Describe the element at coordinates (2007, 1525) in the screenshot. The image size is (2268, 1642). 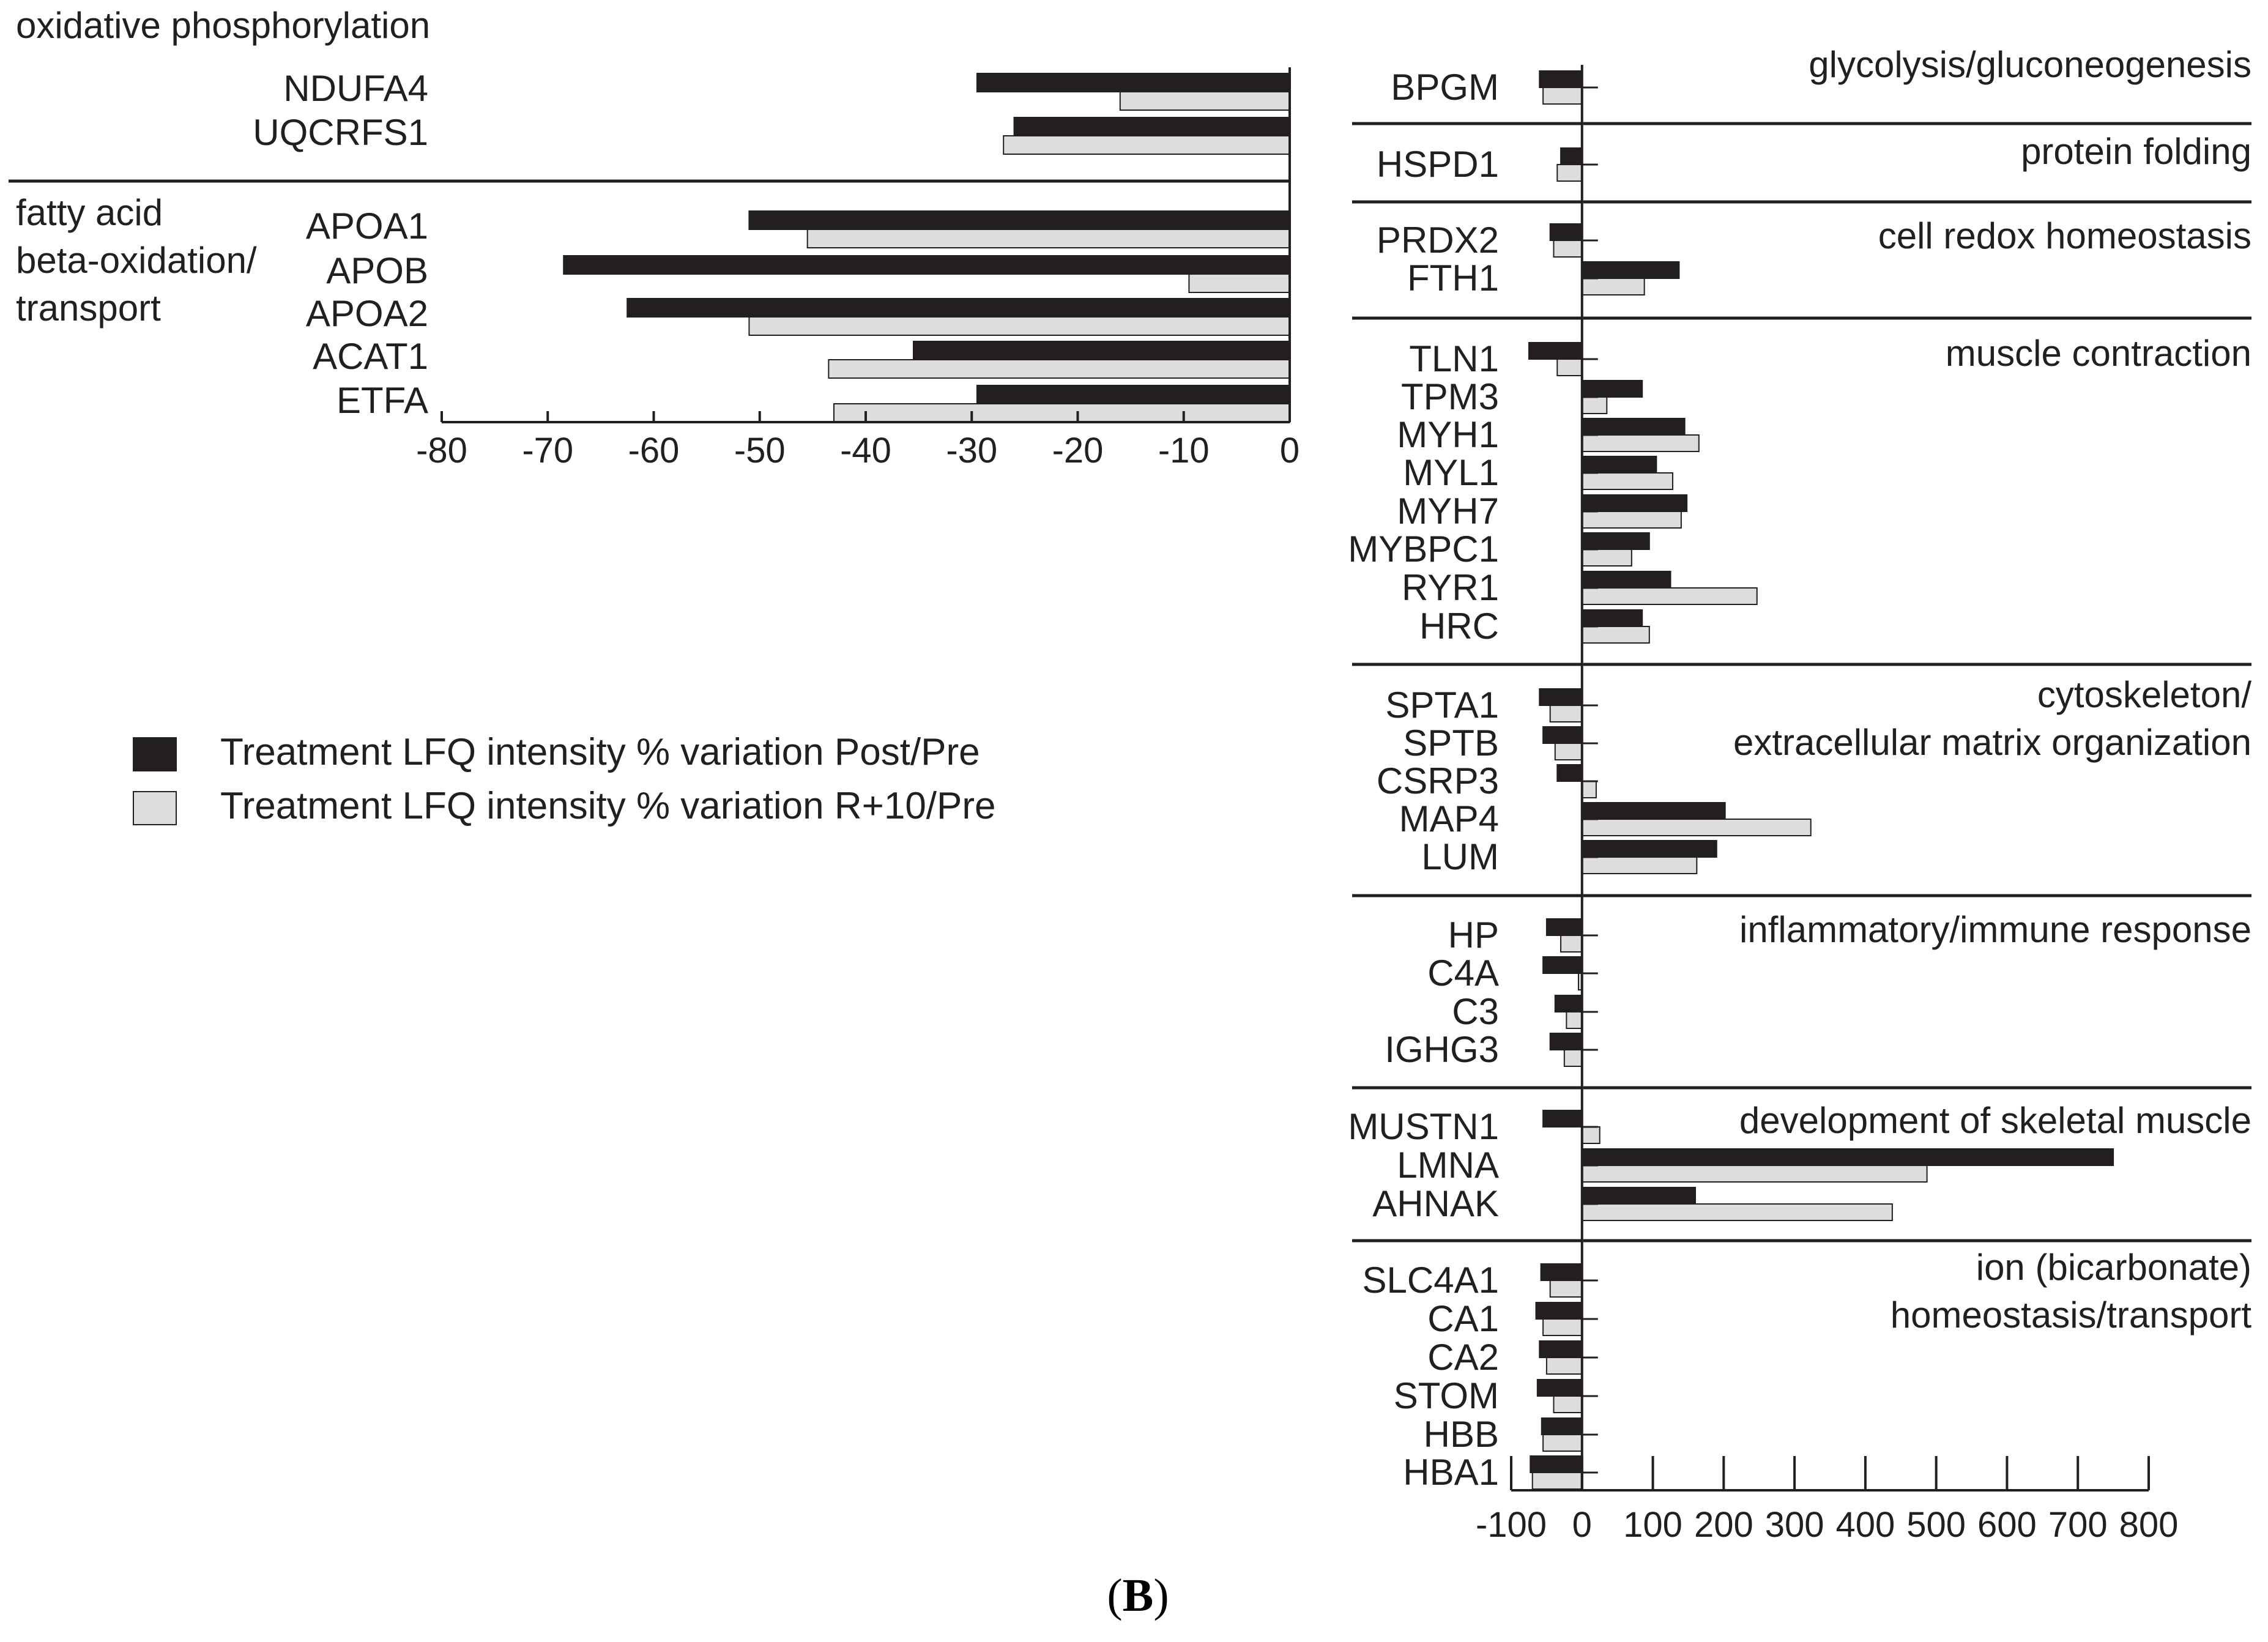
I see `x-tick-label: 600` at that location.